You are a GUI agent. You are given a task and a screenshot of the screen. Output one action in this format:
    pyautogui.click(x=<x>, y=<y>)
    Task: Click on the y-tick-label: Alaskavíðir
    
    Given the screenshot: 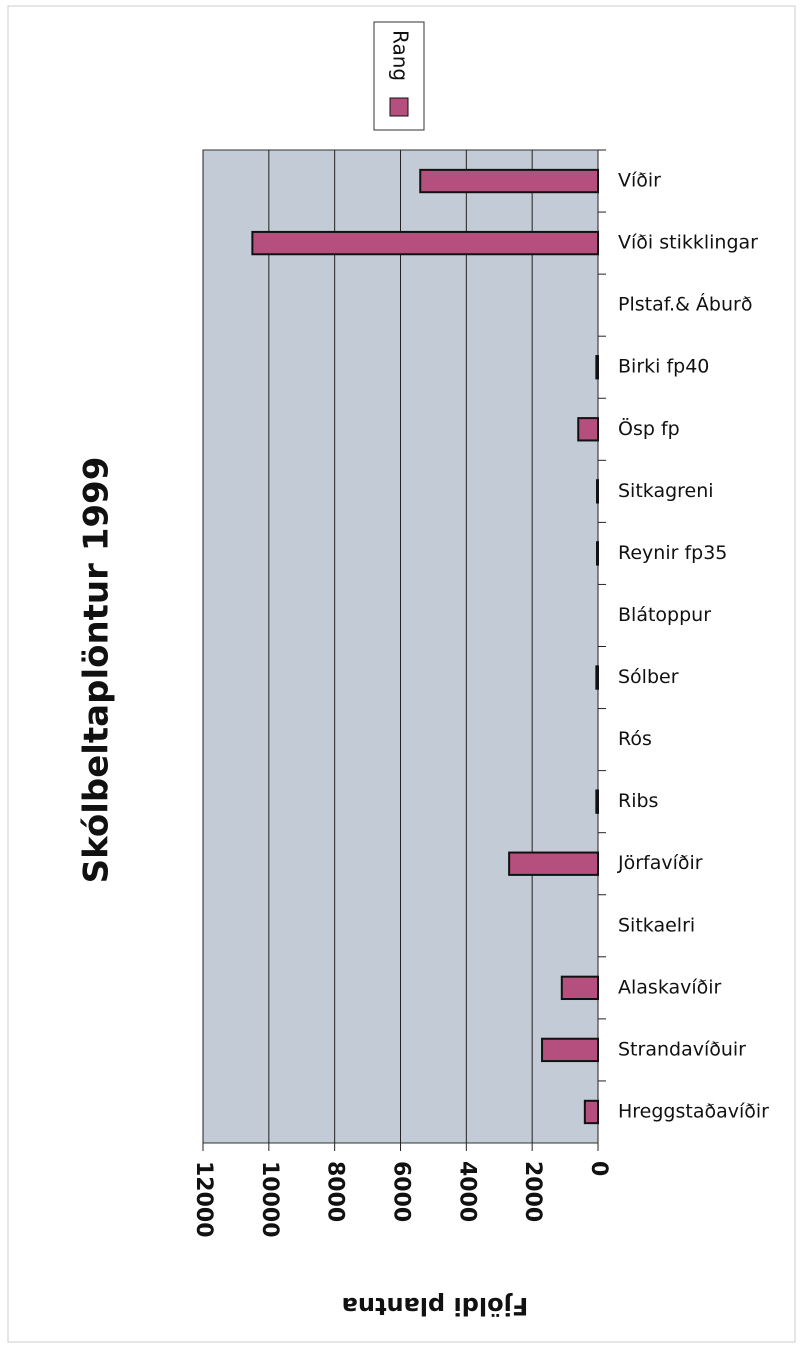 What is the action you would take?
    pyautogui.click(x=670, y=987)
    